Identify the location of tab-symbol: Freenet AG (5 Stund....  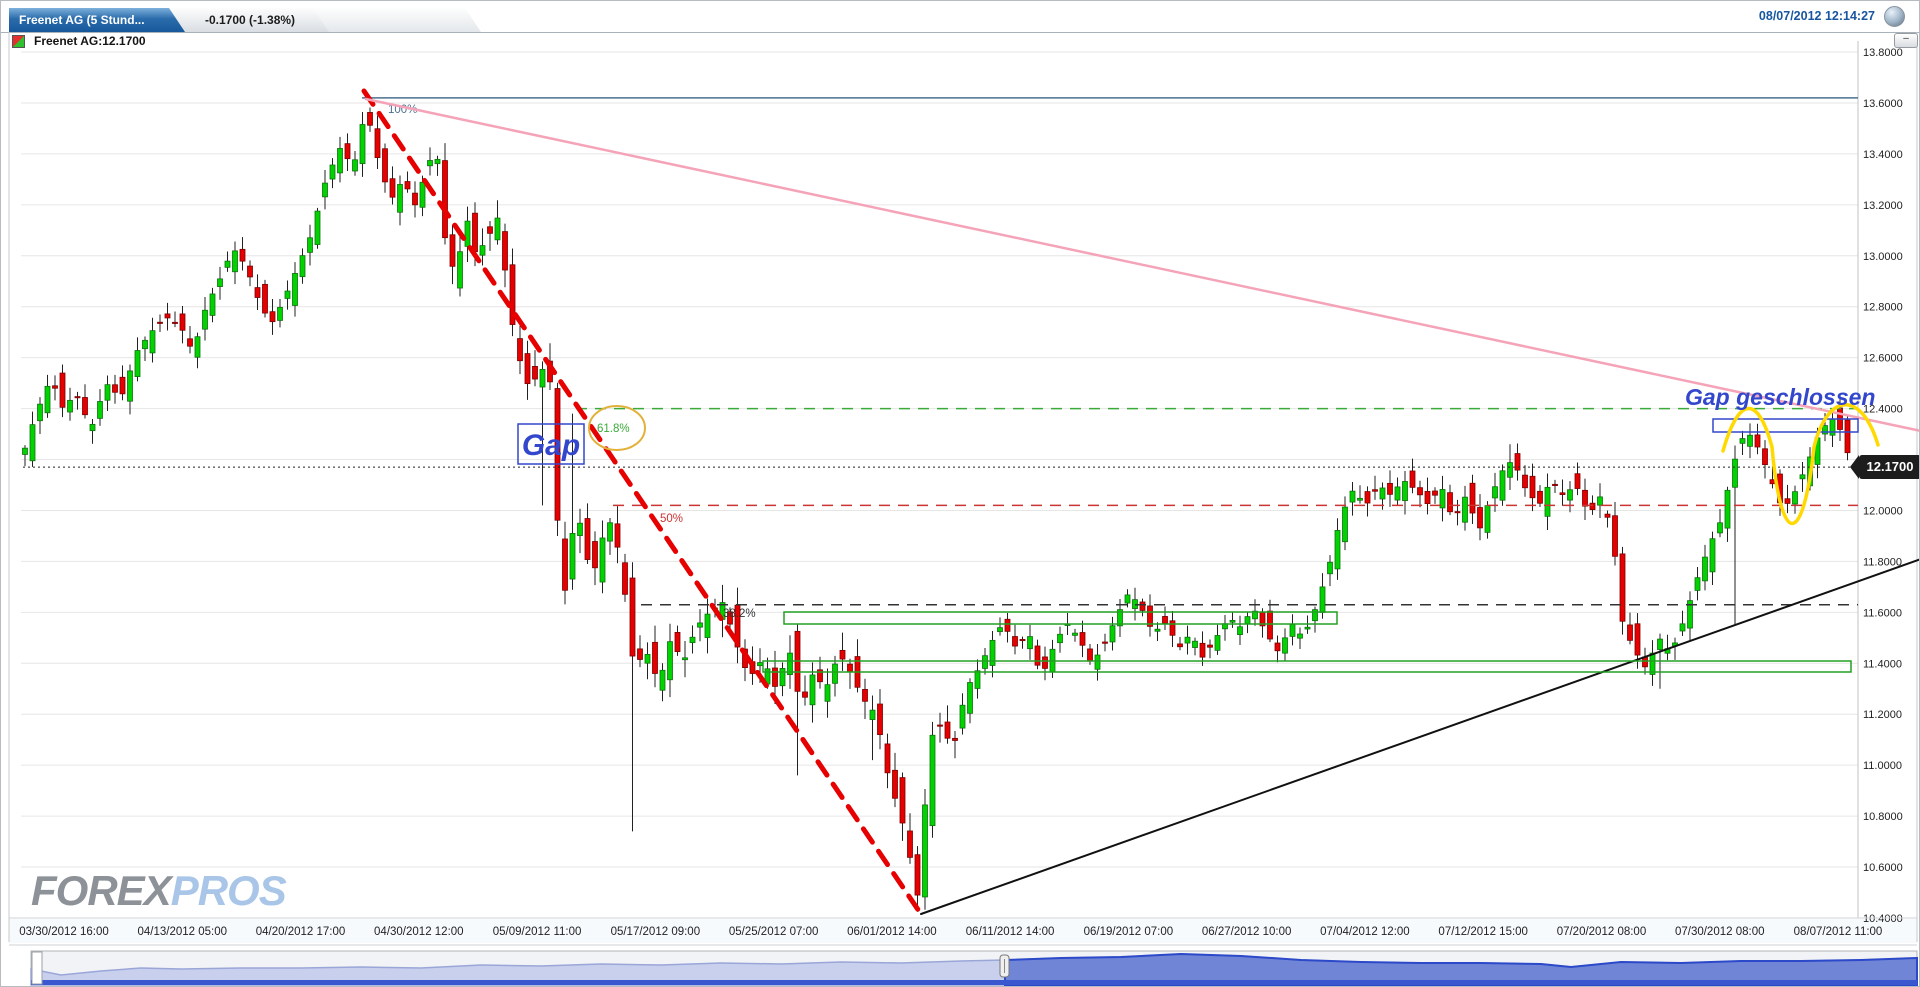
(97, 20).